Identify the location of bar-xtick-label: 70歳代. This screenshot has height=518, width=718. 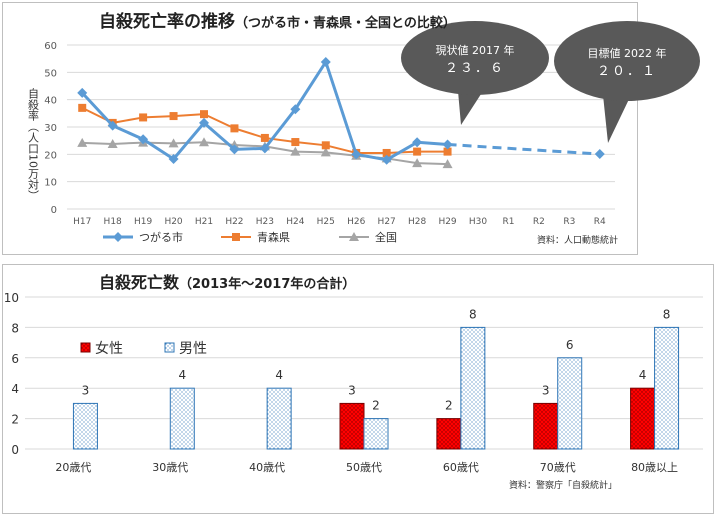
(558, 467).